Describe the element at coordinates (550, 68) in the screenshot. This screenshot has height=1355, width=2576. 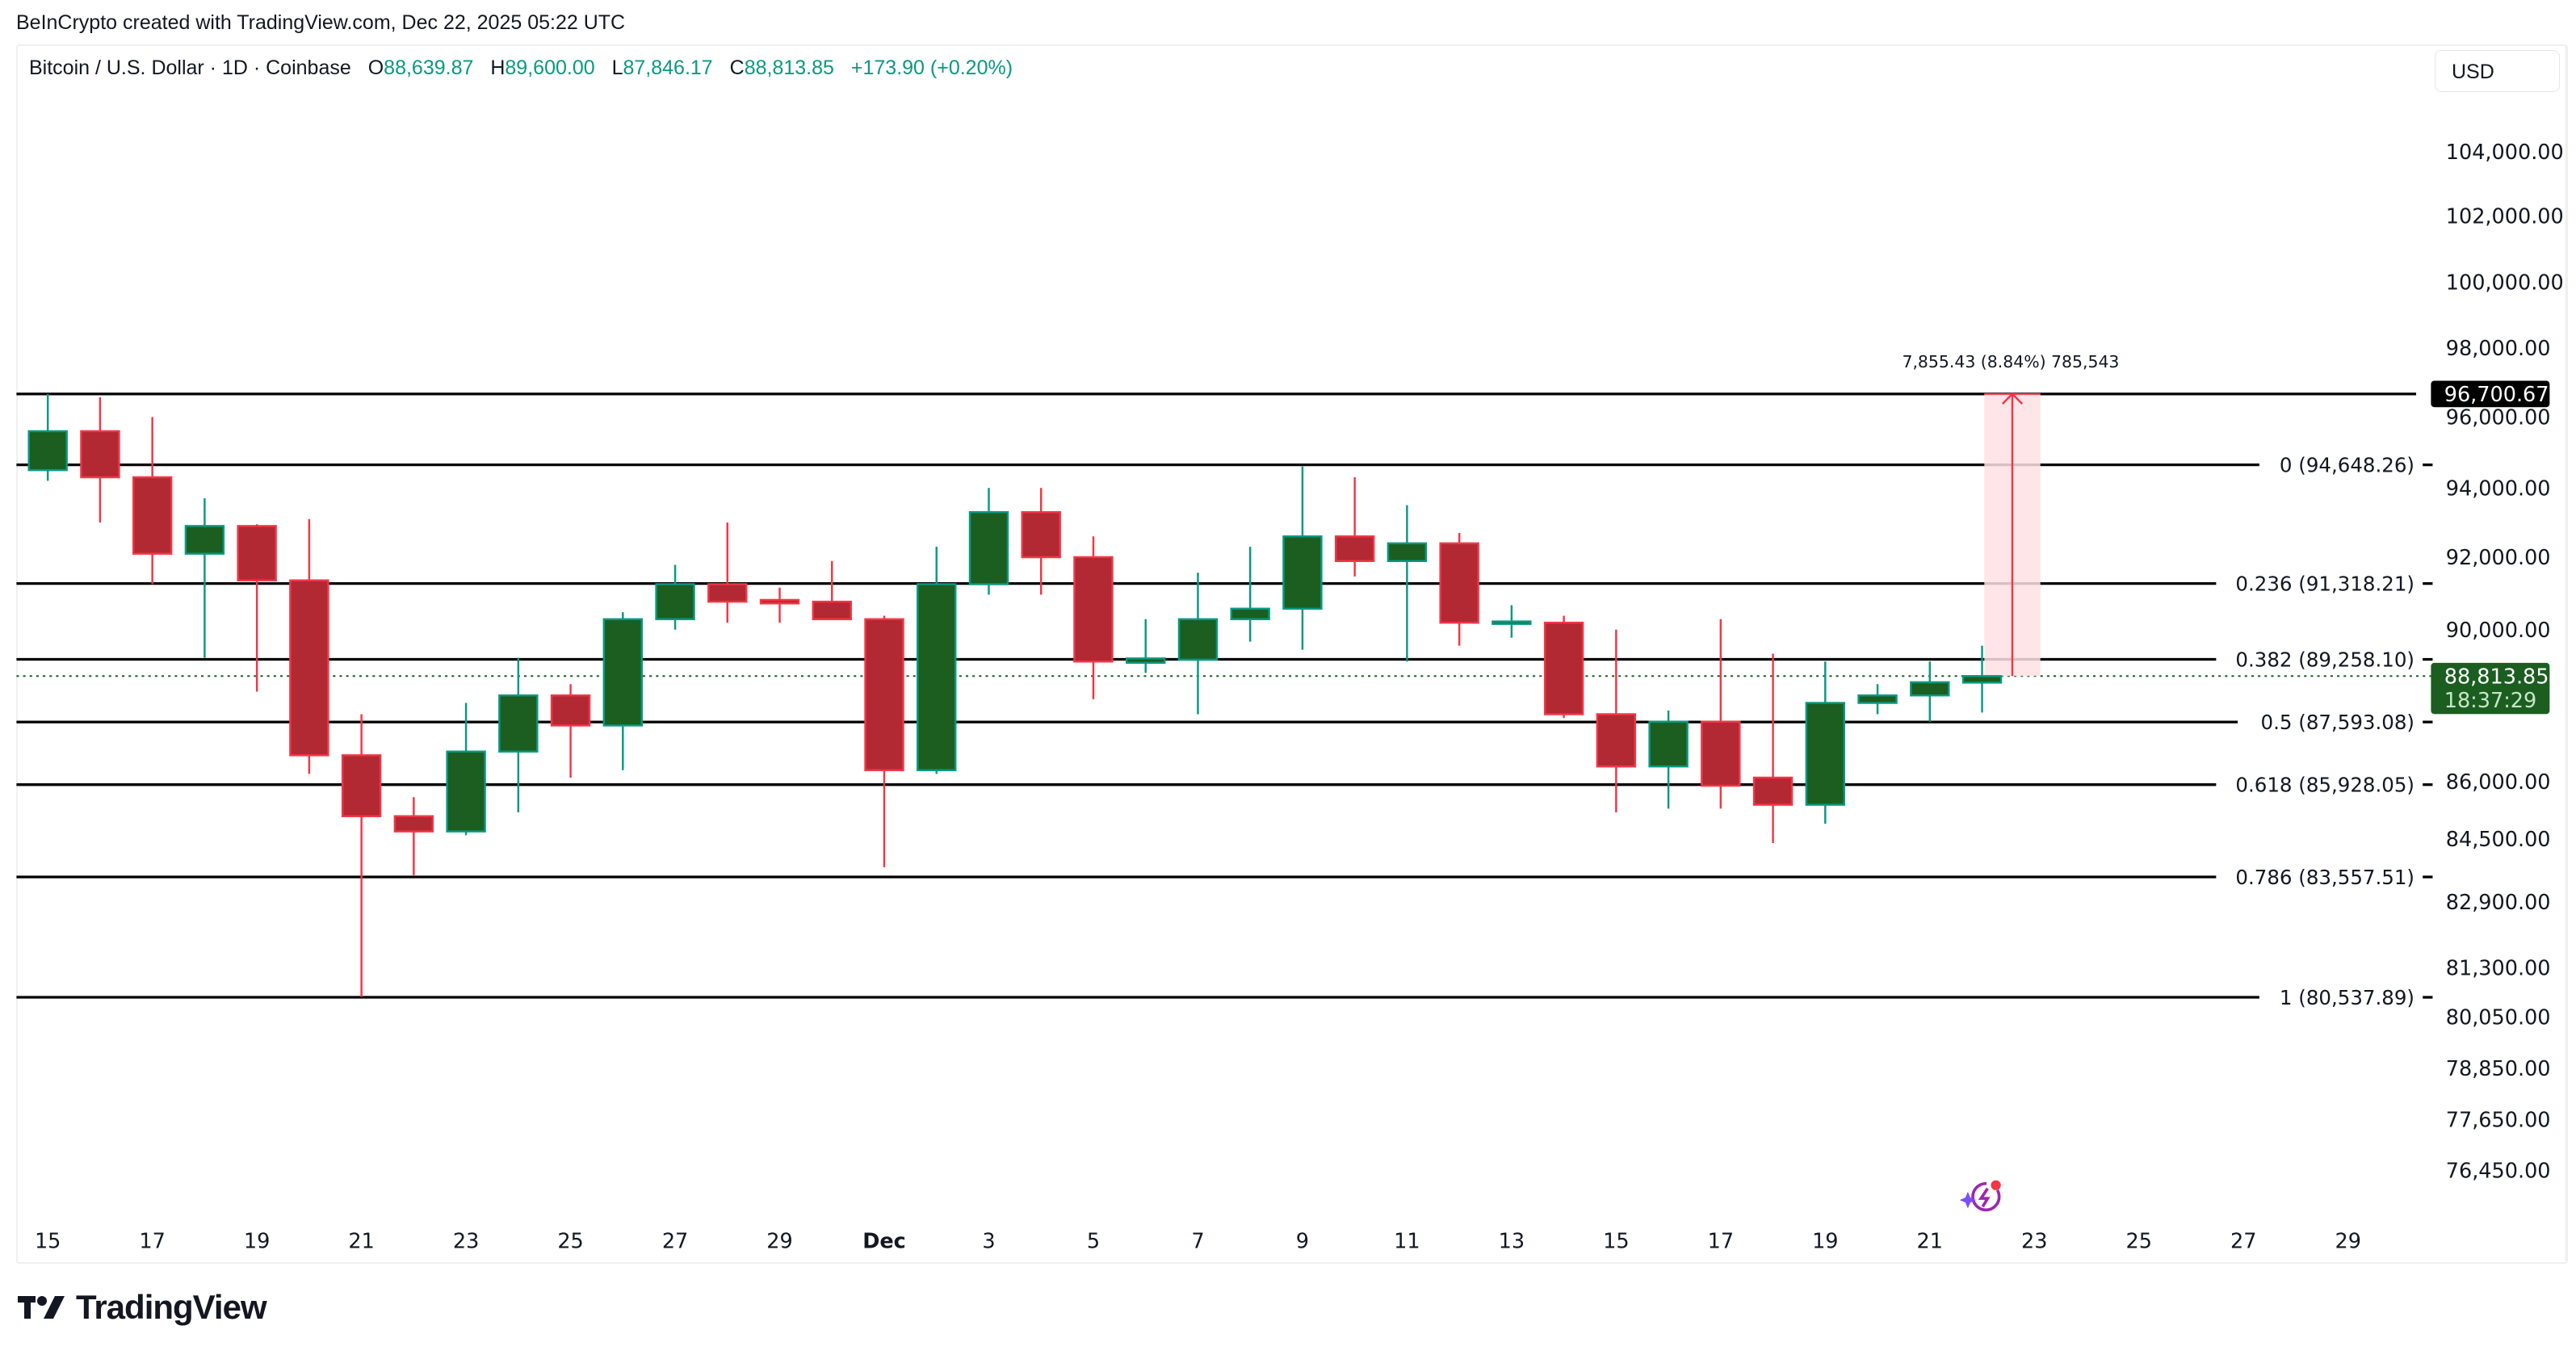
I see `high-value: 89,600.00` at that location.